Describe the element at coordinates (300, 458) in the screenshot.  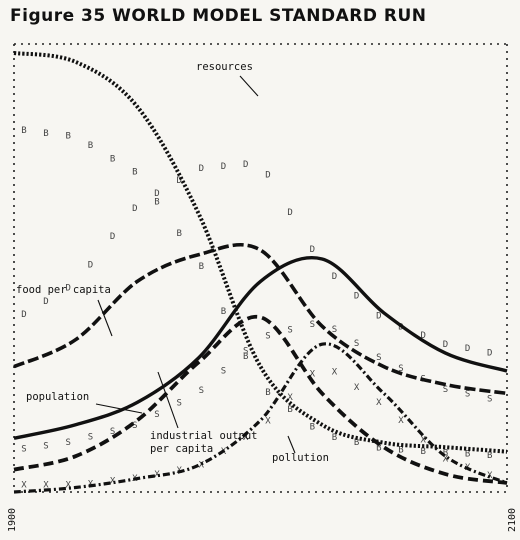
I see `series-label-5: pollution` at that location.